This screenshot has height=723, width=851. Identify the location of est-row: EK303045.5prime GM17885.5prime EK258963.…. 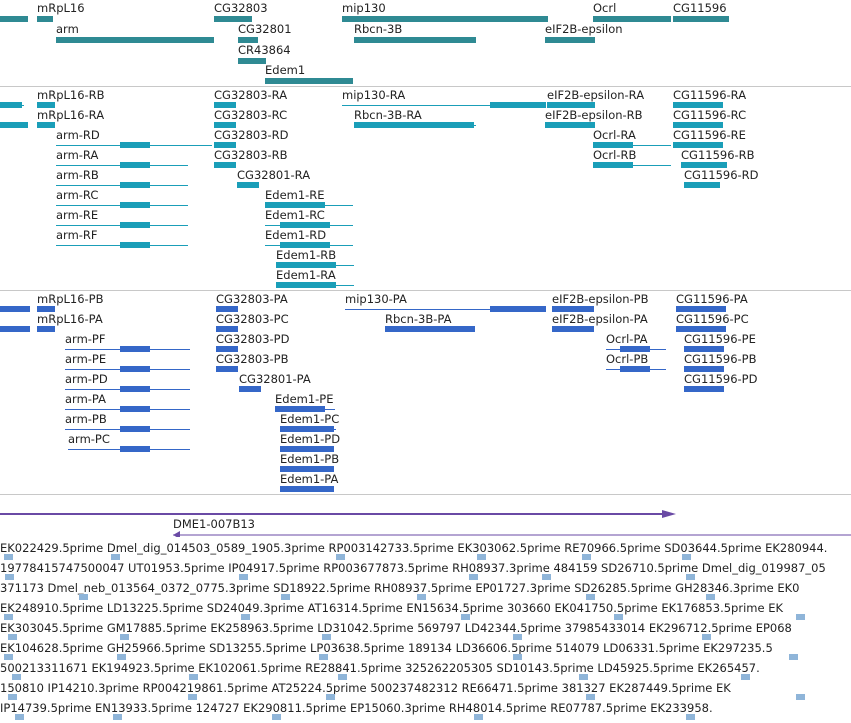
(396, 628).